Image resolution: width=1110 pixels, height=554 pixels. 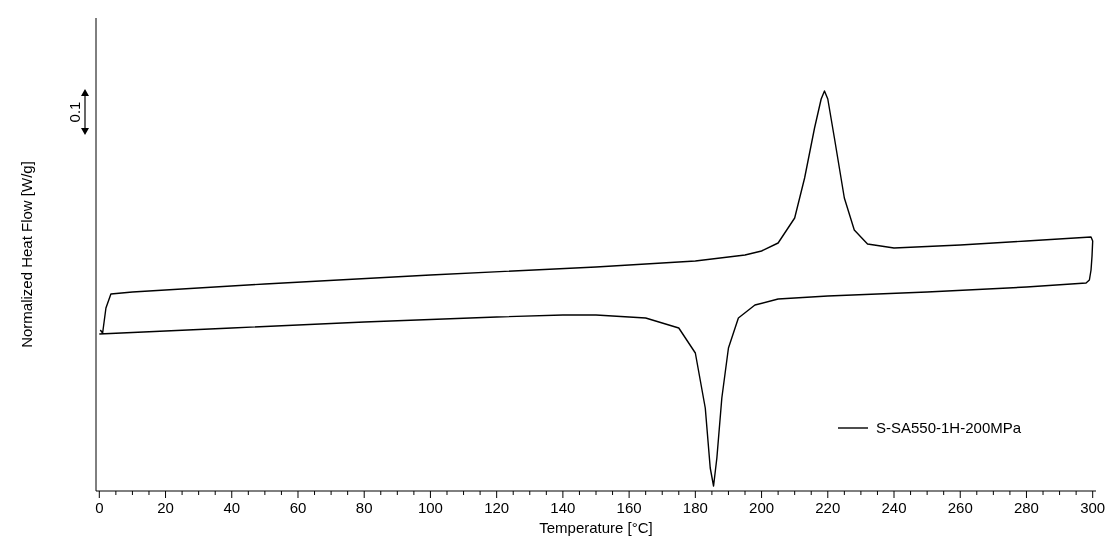 I want to click on x-tick-label: 180, so click(x=695, y=507).